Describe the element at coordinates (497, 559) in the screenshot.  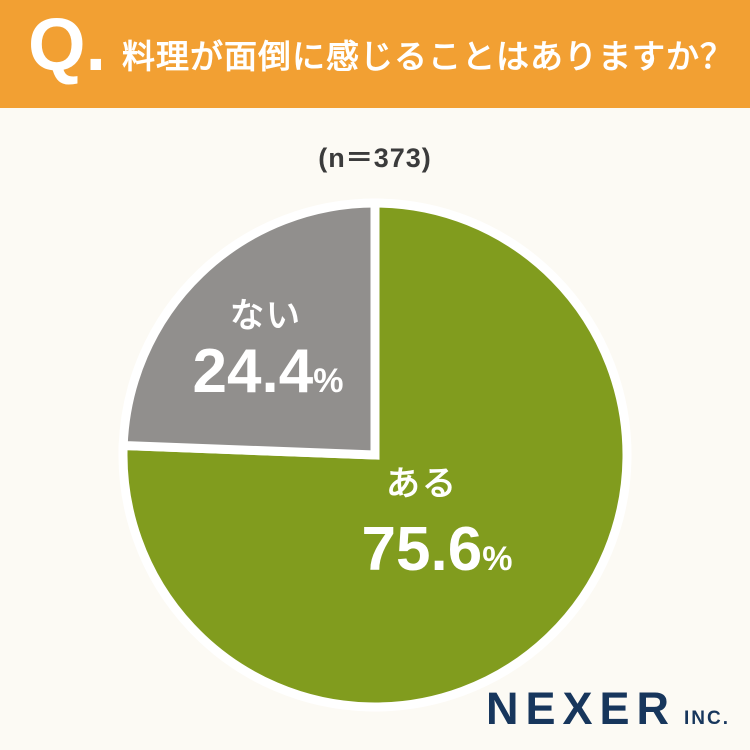
I see `pie-value-aru-unit: %` at that location.